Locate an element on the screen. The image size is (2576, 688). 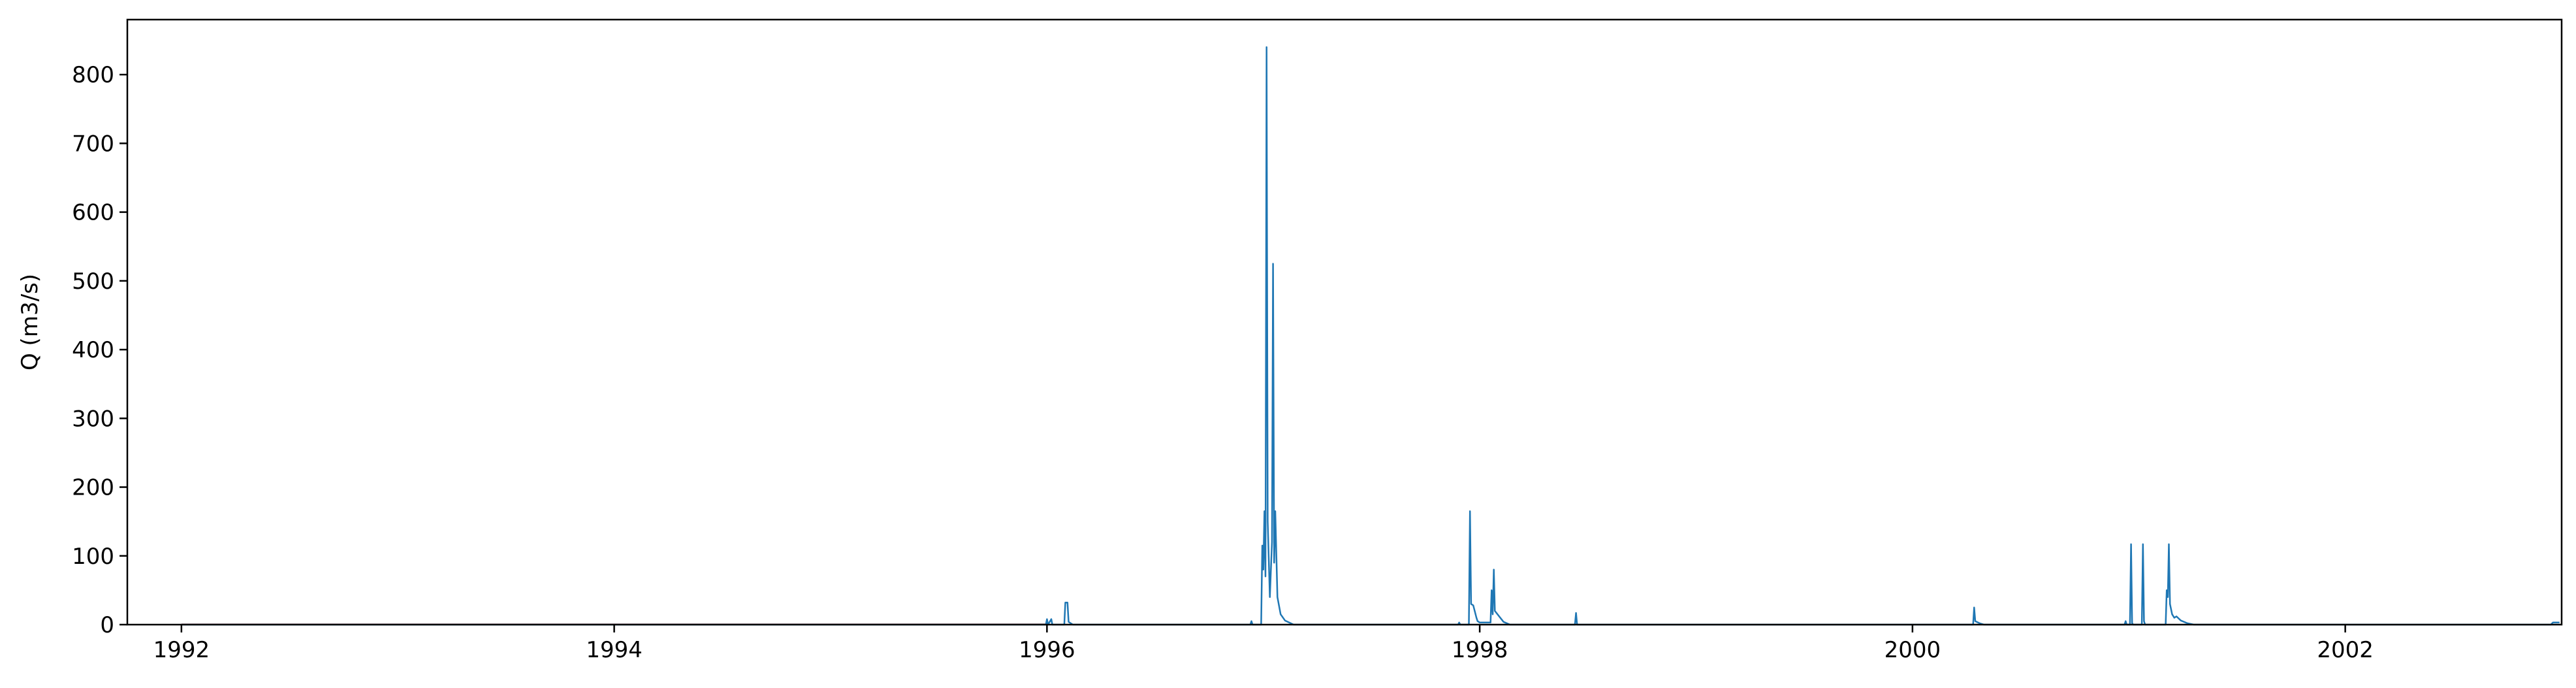
y-tick-label: 500 is located at coordinates (93, 282).